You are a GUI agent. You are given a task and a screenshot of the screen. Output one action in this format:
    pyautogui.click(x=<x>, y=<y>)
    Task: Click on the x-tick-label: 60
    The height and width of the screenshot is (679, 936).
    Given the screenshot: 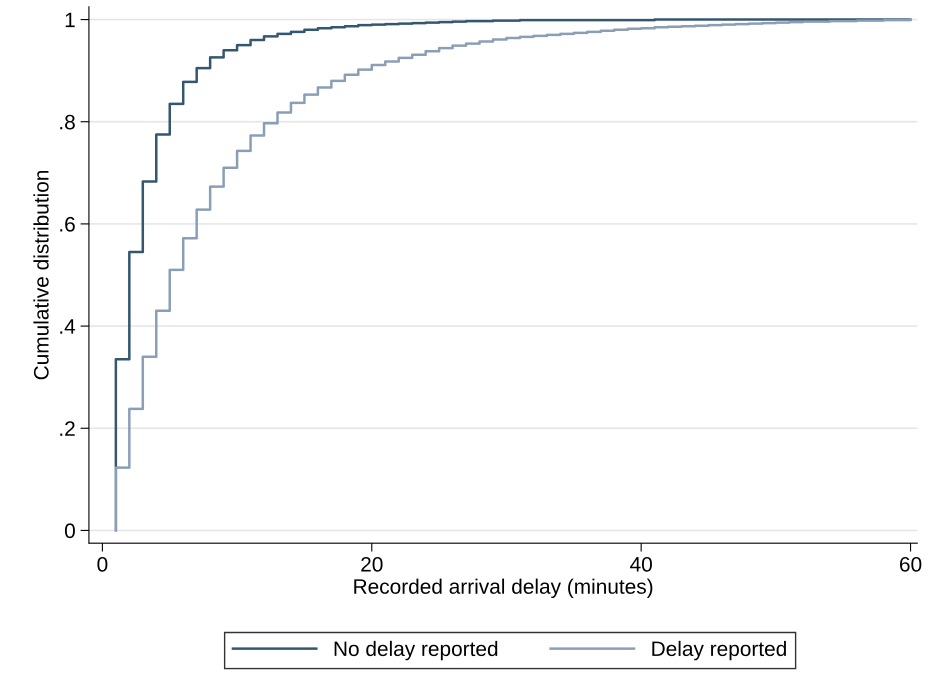 What is the action you would take?
    pyautogui.click(x=911, y=564)
    